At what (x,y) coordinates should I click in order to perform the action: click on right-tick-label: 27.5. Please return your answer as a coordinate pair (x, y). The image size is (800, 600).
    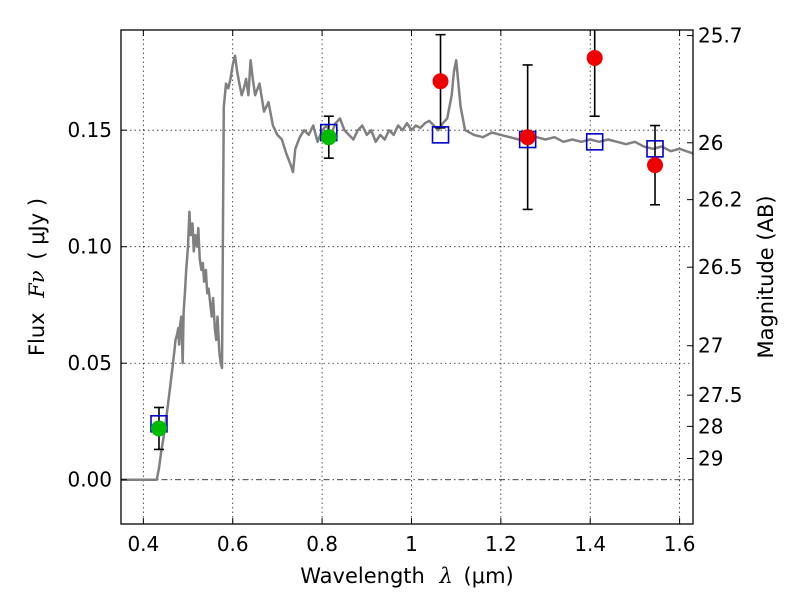
    Looking at the image, I should click on (720, 395).